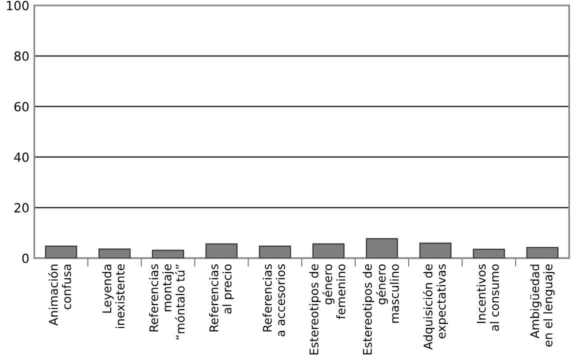 The width and height of the screenshot is (572, 361). Describe the element at coordinates (487, 297) in the screenshot. I see `x-tick-label: Incentivos al consumo` at that location.